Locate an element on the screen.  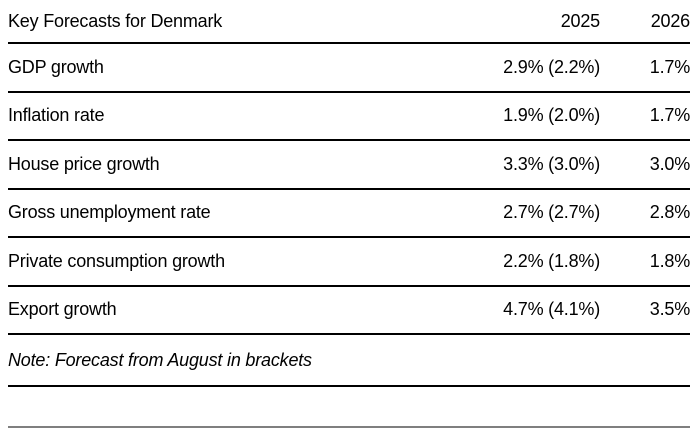
row-label: GDP growth is located at coordinates (56, 66).